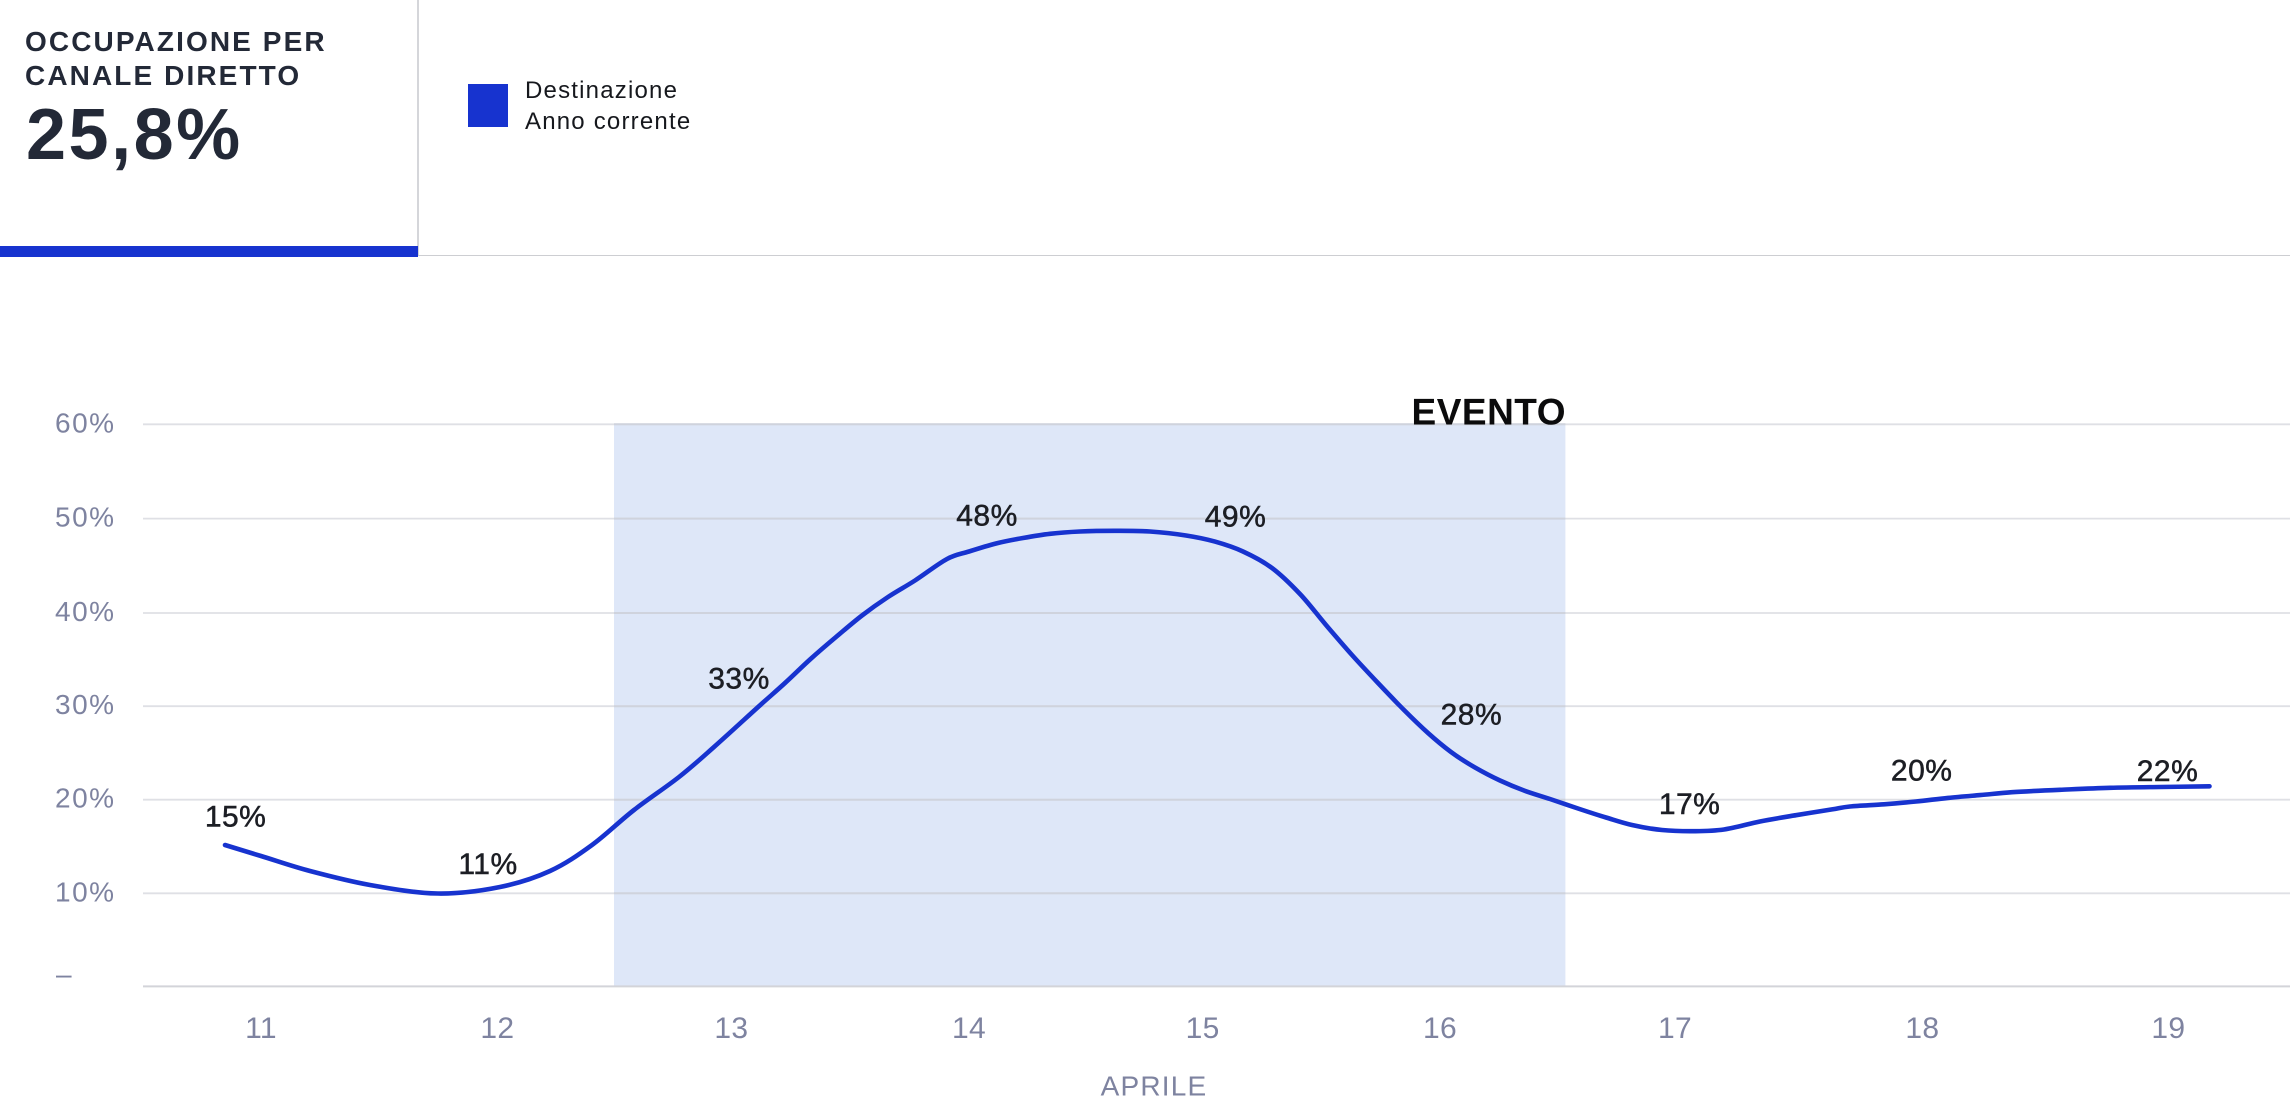  Describe the element at coordinates (1154, 1086) in the screenshot. I see `svg-text: APRILE` at that location.